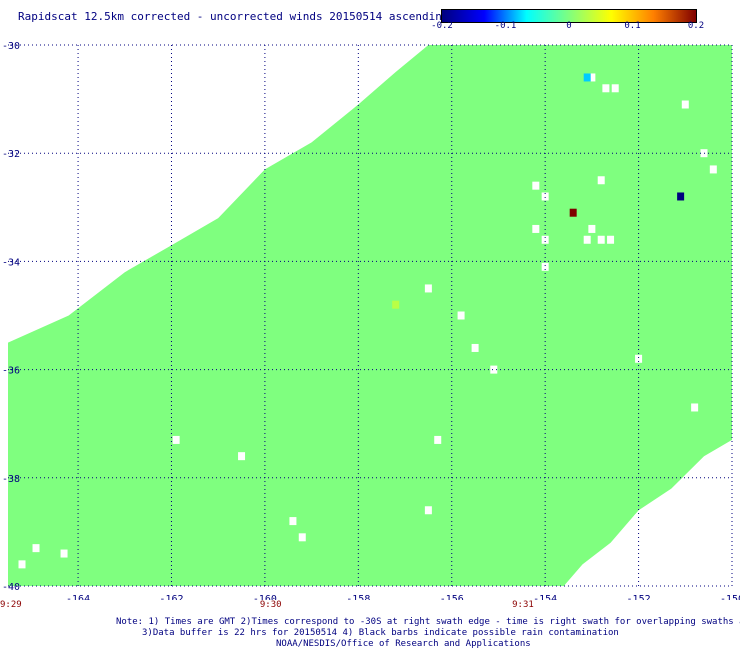 This screenshot has height=650, width=740. What do you see at coordinates (11, 262) in the screenshot?
I see `y-tick-label: -34` at bounding box center [11, 262].